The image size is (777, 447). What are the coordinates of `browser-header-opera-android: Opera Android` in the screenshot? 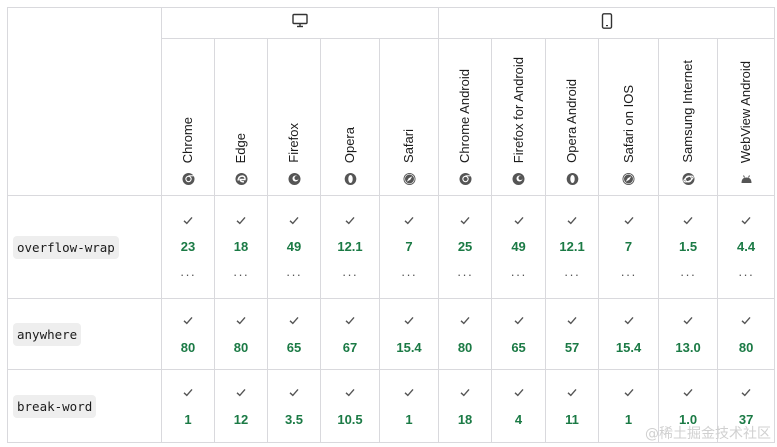 It's located at (572, 117).